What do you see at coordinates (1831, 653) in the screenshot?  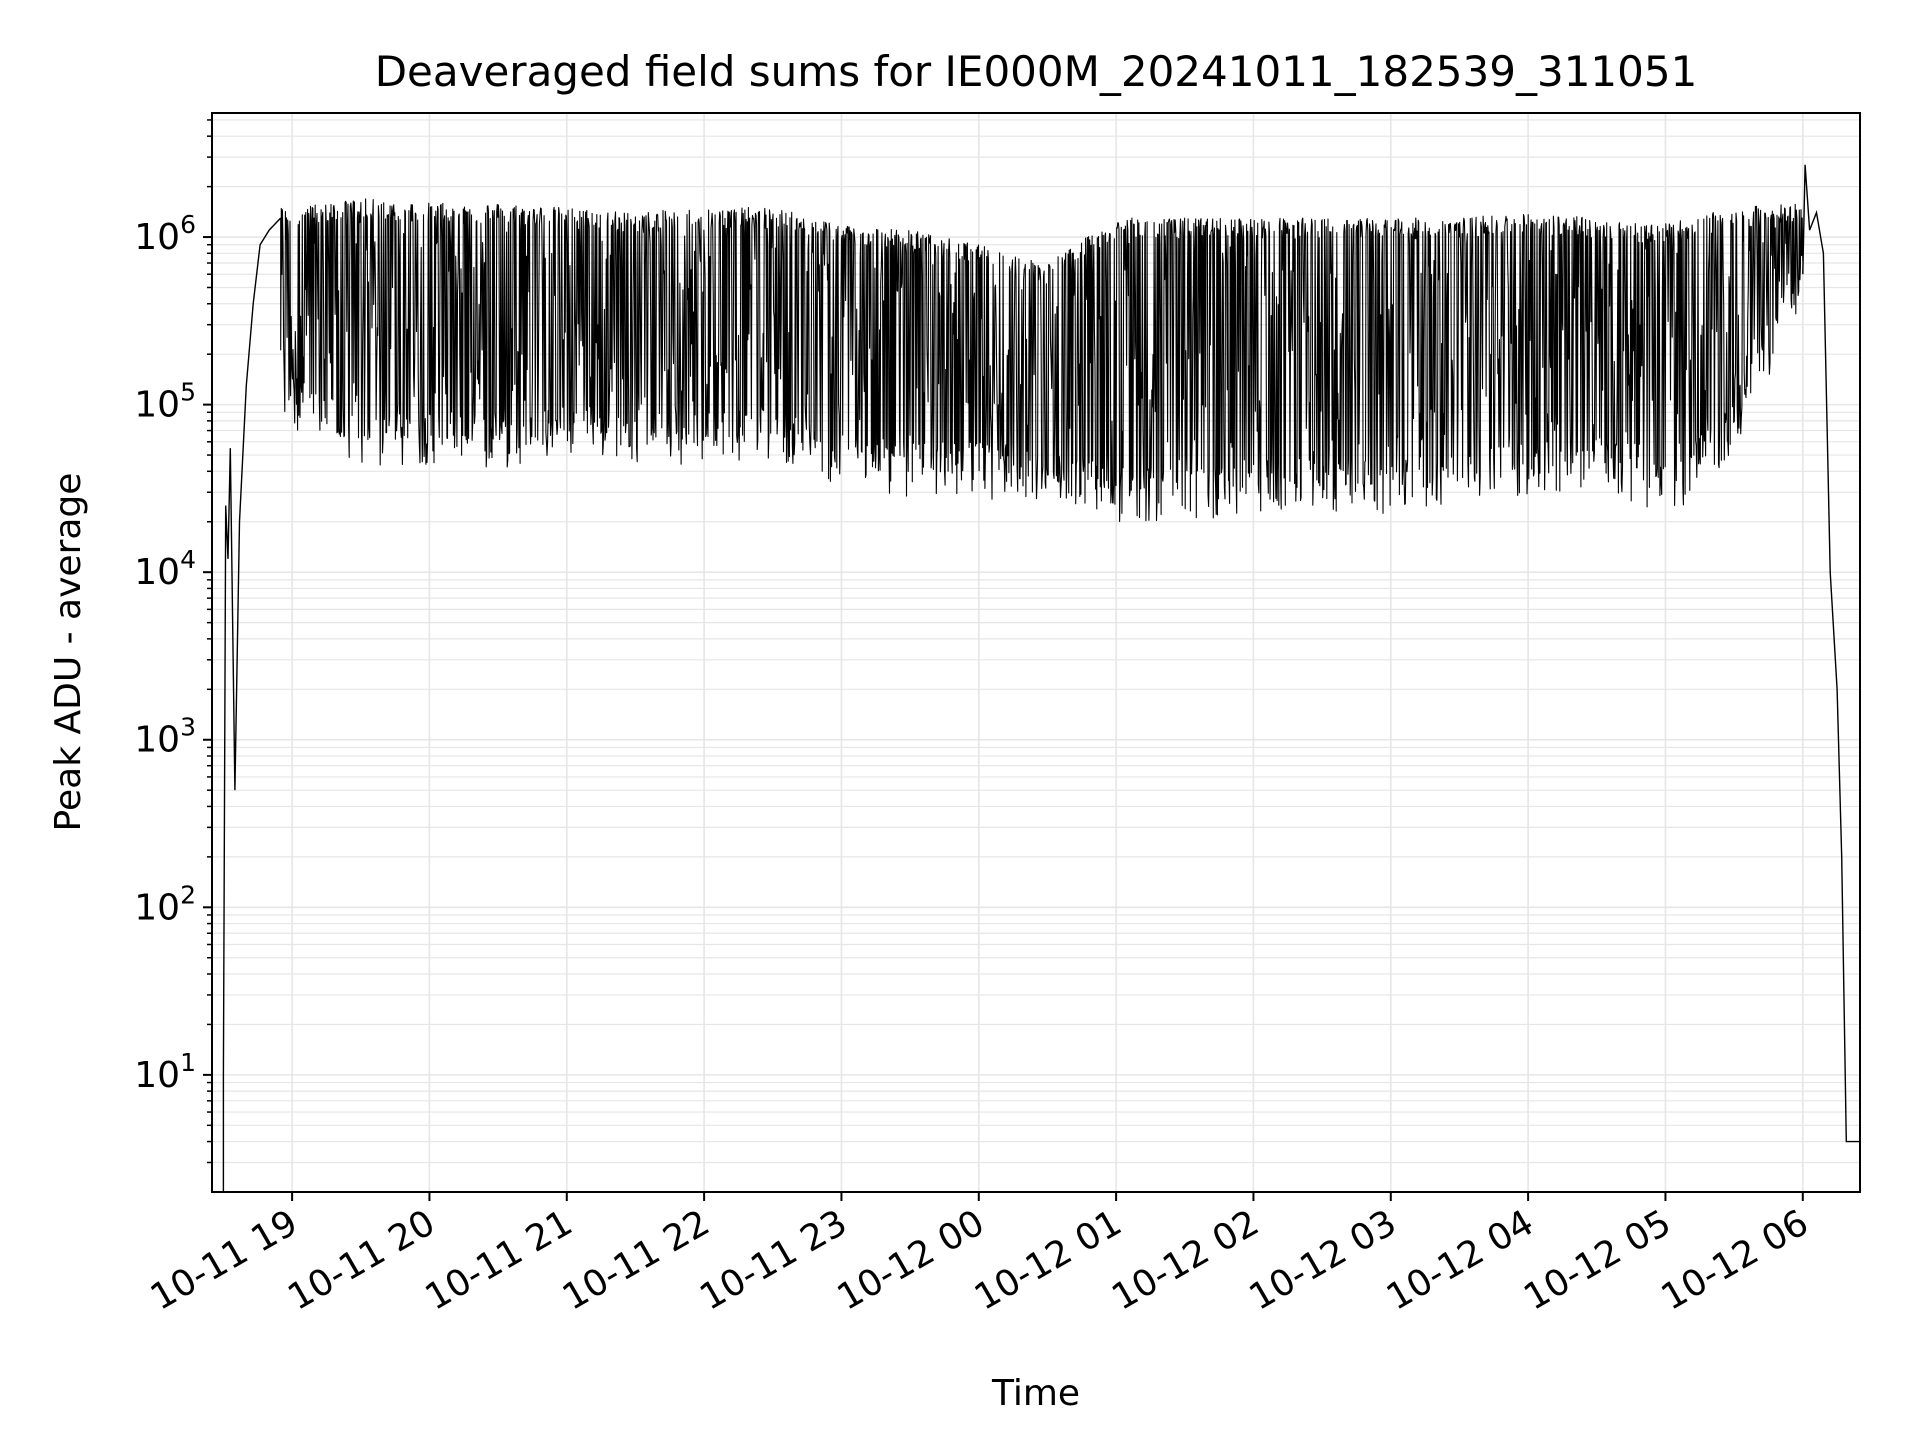 I see `series-line-rampdown` at bounding box center [1831, 653].